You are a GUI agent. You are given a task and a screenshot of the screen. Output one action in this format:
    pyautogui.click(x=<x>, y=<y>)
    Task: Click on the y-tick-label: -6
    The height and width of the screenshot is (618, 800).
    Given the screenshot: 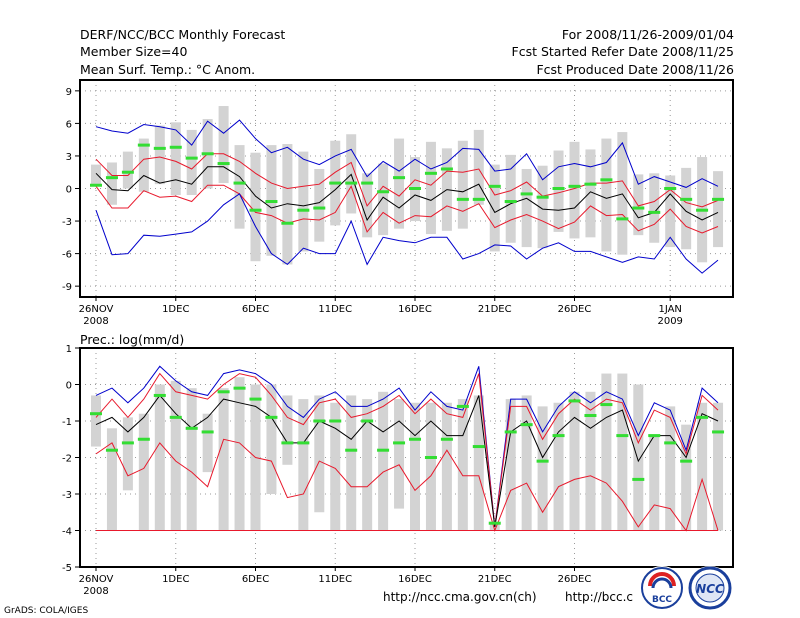 What is the action you would take?
    pyautogui.click(x=67, y=255)
    